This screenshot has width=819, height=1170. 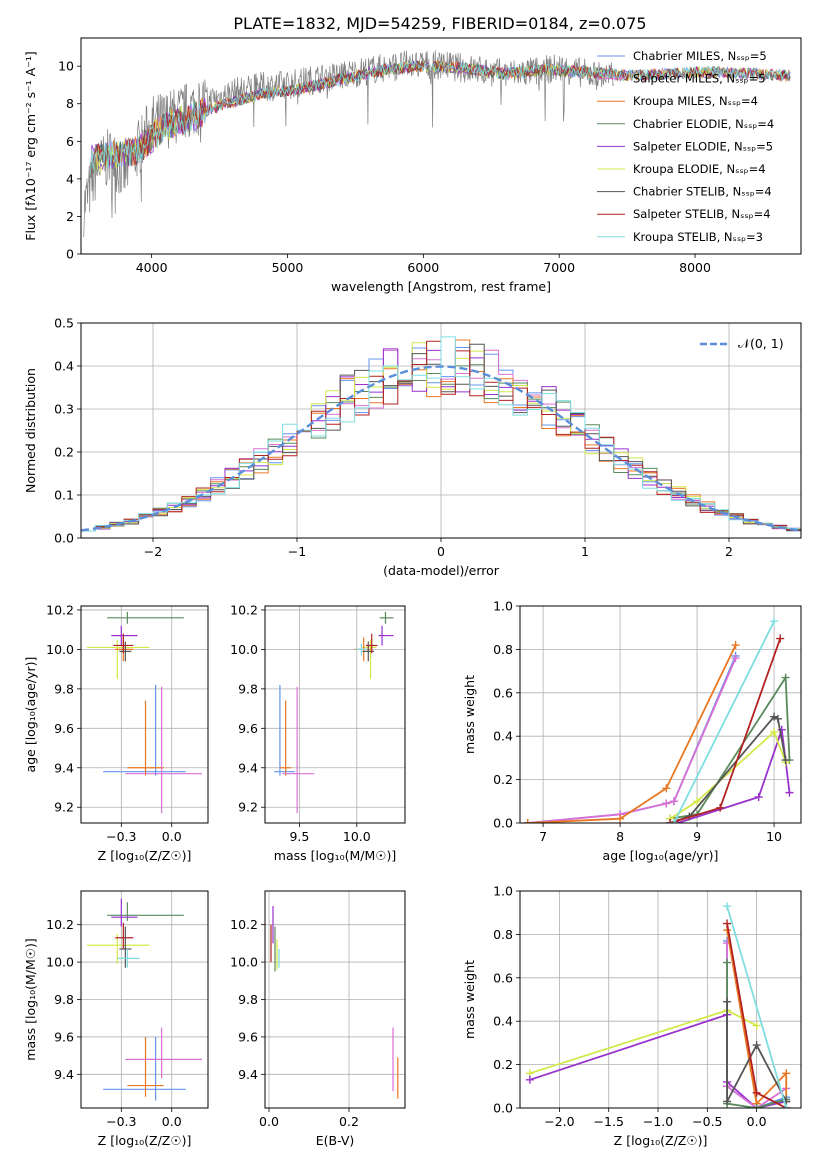 I want to click on x-tick-label: 8000, so click(x=695, y=267).